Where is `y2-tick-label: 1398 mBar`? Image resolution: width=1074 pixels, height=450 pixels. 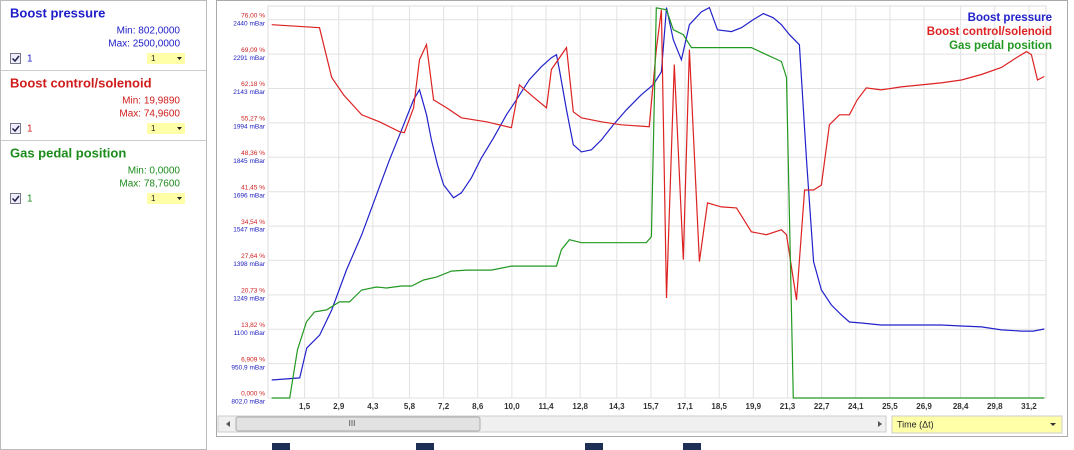 y2-tick-label: 1398 mBar is located at coordinates (249, 264).